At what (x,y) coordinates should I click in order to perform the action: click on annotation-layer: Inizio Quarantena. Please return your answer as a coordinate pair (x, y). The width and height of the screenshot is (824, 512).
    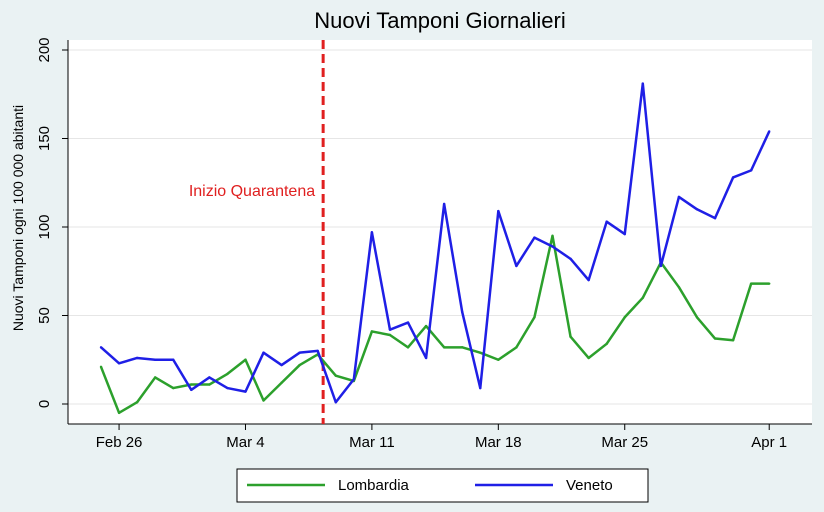
    Looking at the image, I should click on (257, 232).